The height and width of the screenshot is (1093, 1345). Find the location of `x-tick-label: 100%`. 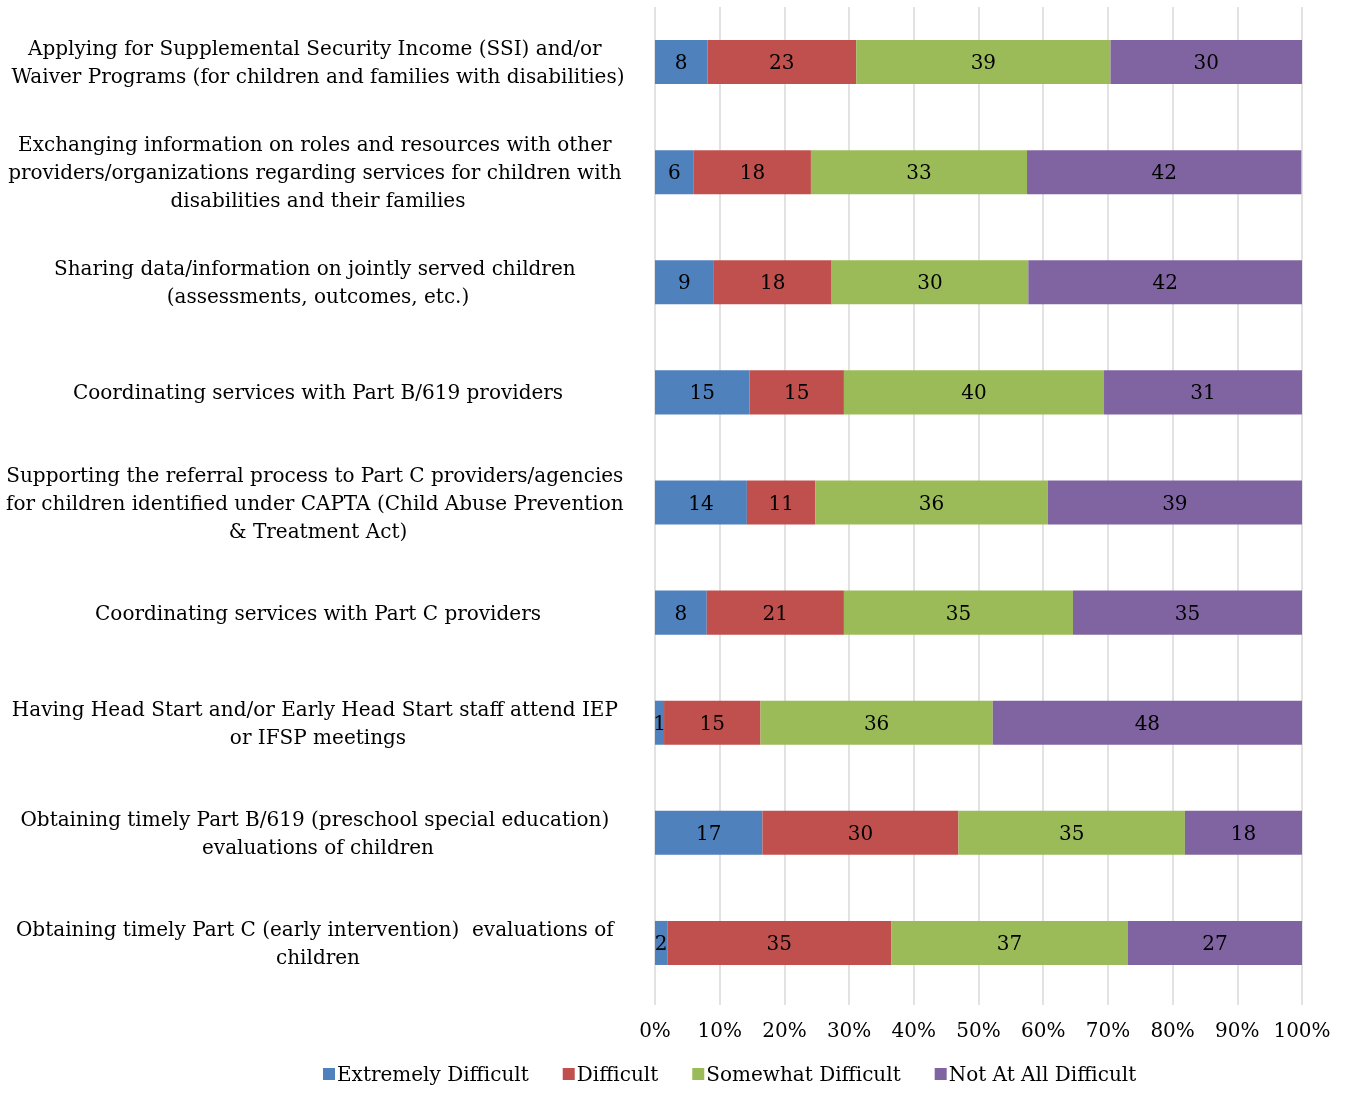

x-tick-label: 100% is located at coordinates (1302, 1030).